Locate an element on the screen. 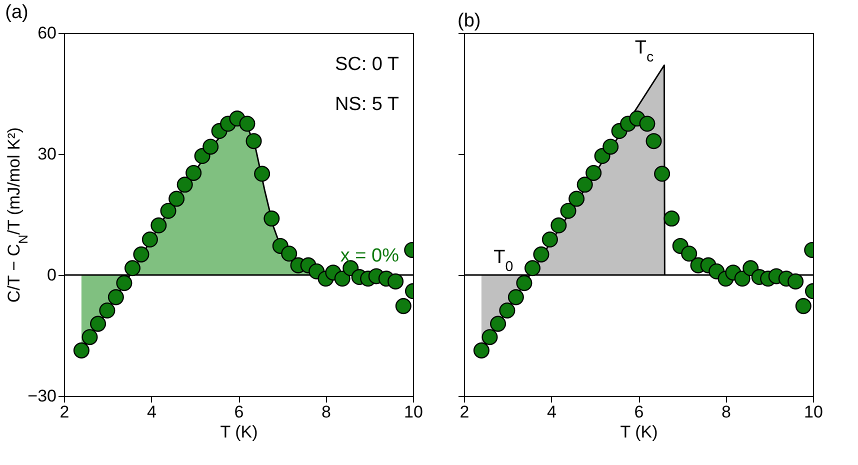  annotation: T$_{0}$ is located at coordinates (504, 261).